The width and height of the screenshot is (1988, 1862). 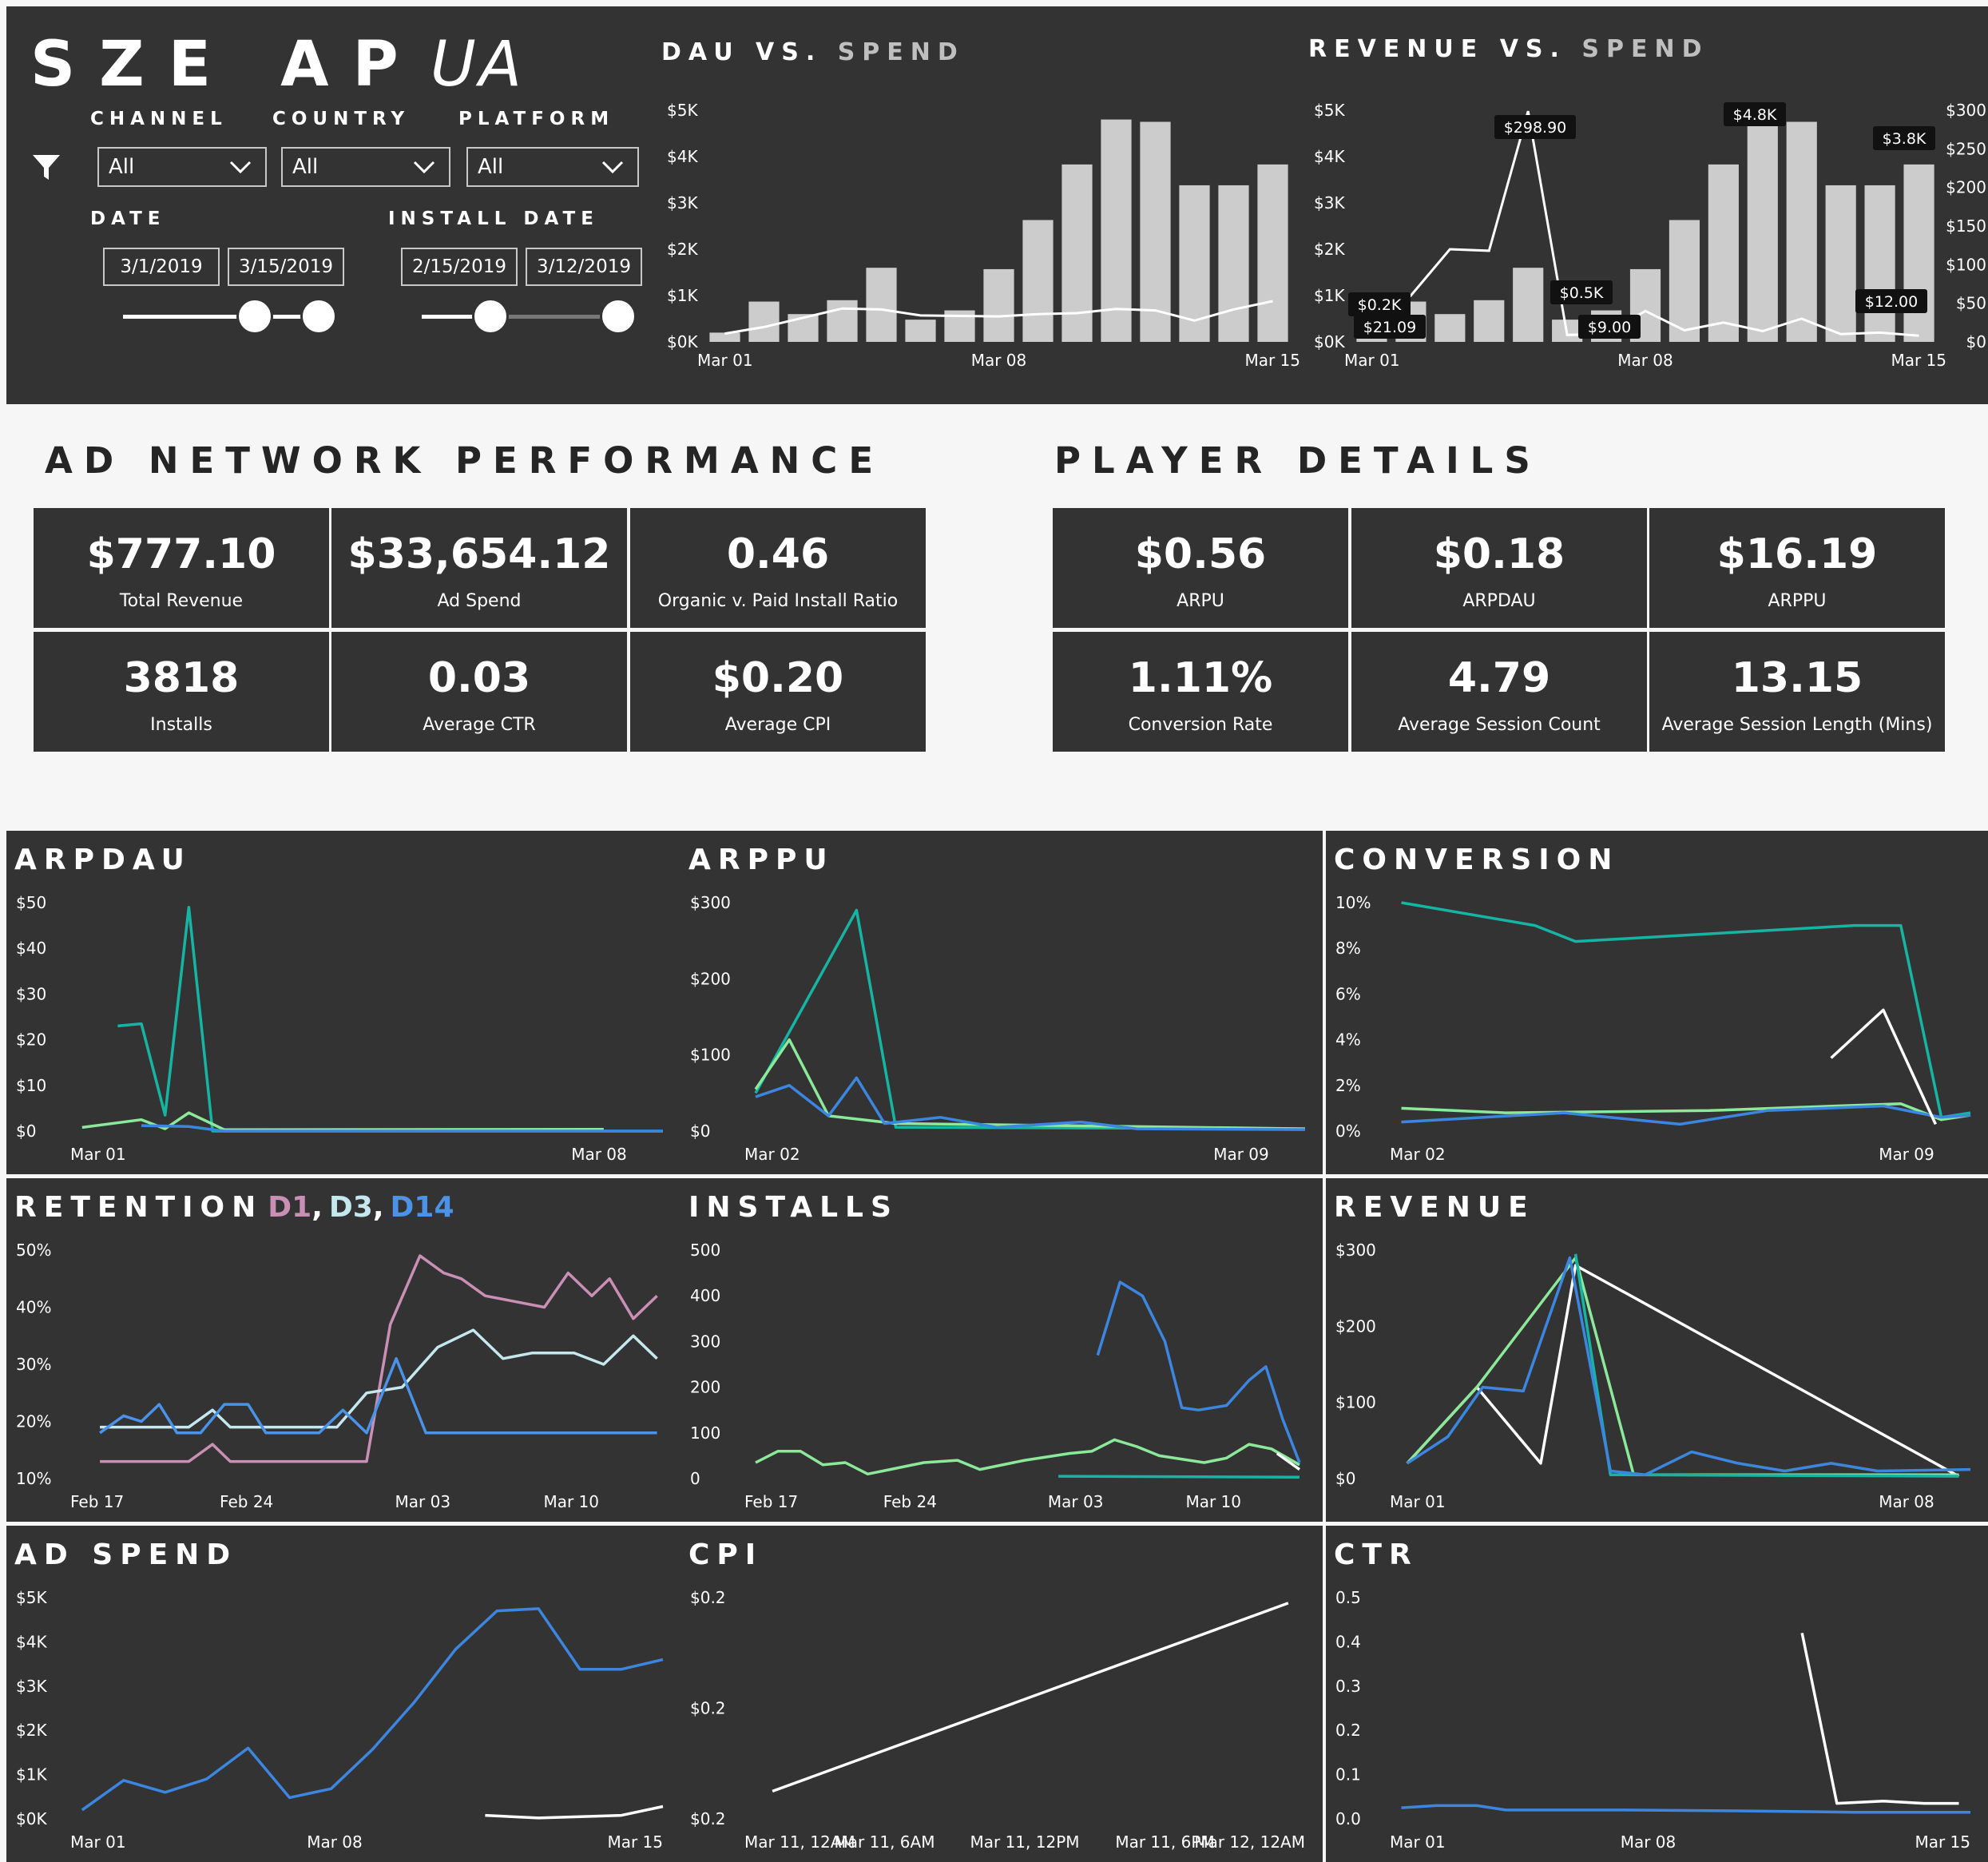 What do you see at coordinates (246, 1501) in the screenshot?
I see `x-tick-label: Feb 24` at bounding box center [246, 1501].